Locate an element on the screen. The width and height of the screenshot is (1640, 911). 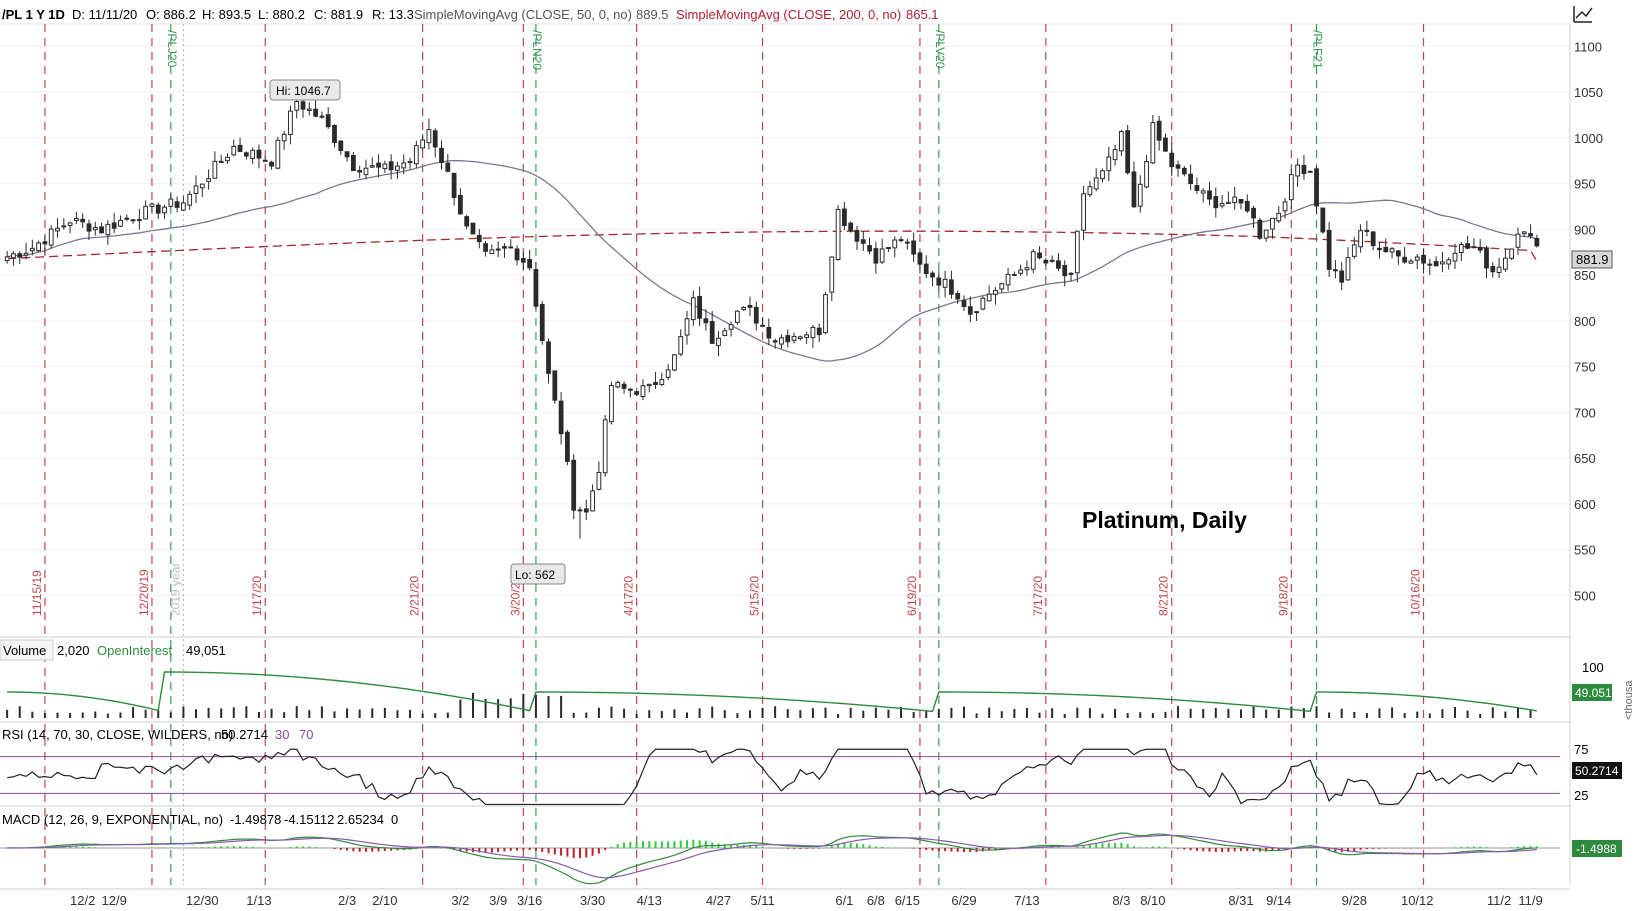
sma200-study-label: SimpleMovingAvg (CLOSE, 200, 0, no) is located at coordinates (788, 14).